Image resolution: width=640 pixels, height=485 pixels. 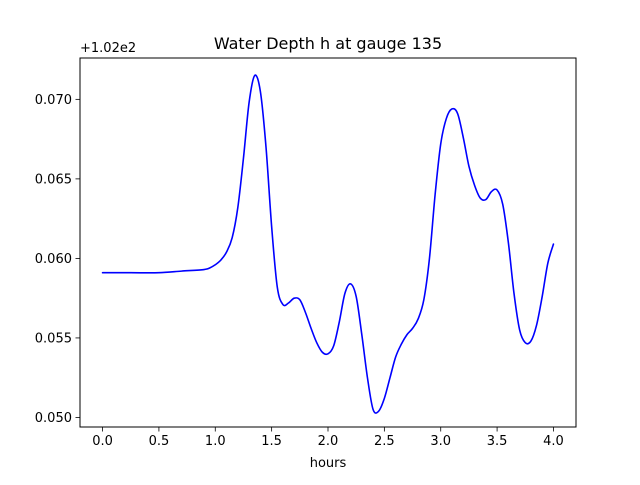 What do you see at coordinates (108, 48) in the screenshot?
I see `y-axis-offset-label: +1.02e2` at bounding box center [108, 48].